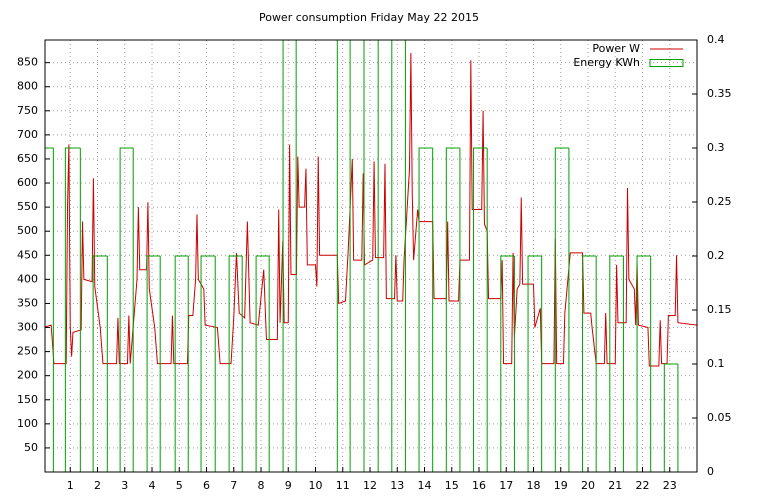 The image size is (768, 500). I want to click on y-tick-label: 700, so click(27, 134).